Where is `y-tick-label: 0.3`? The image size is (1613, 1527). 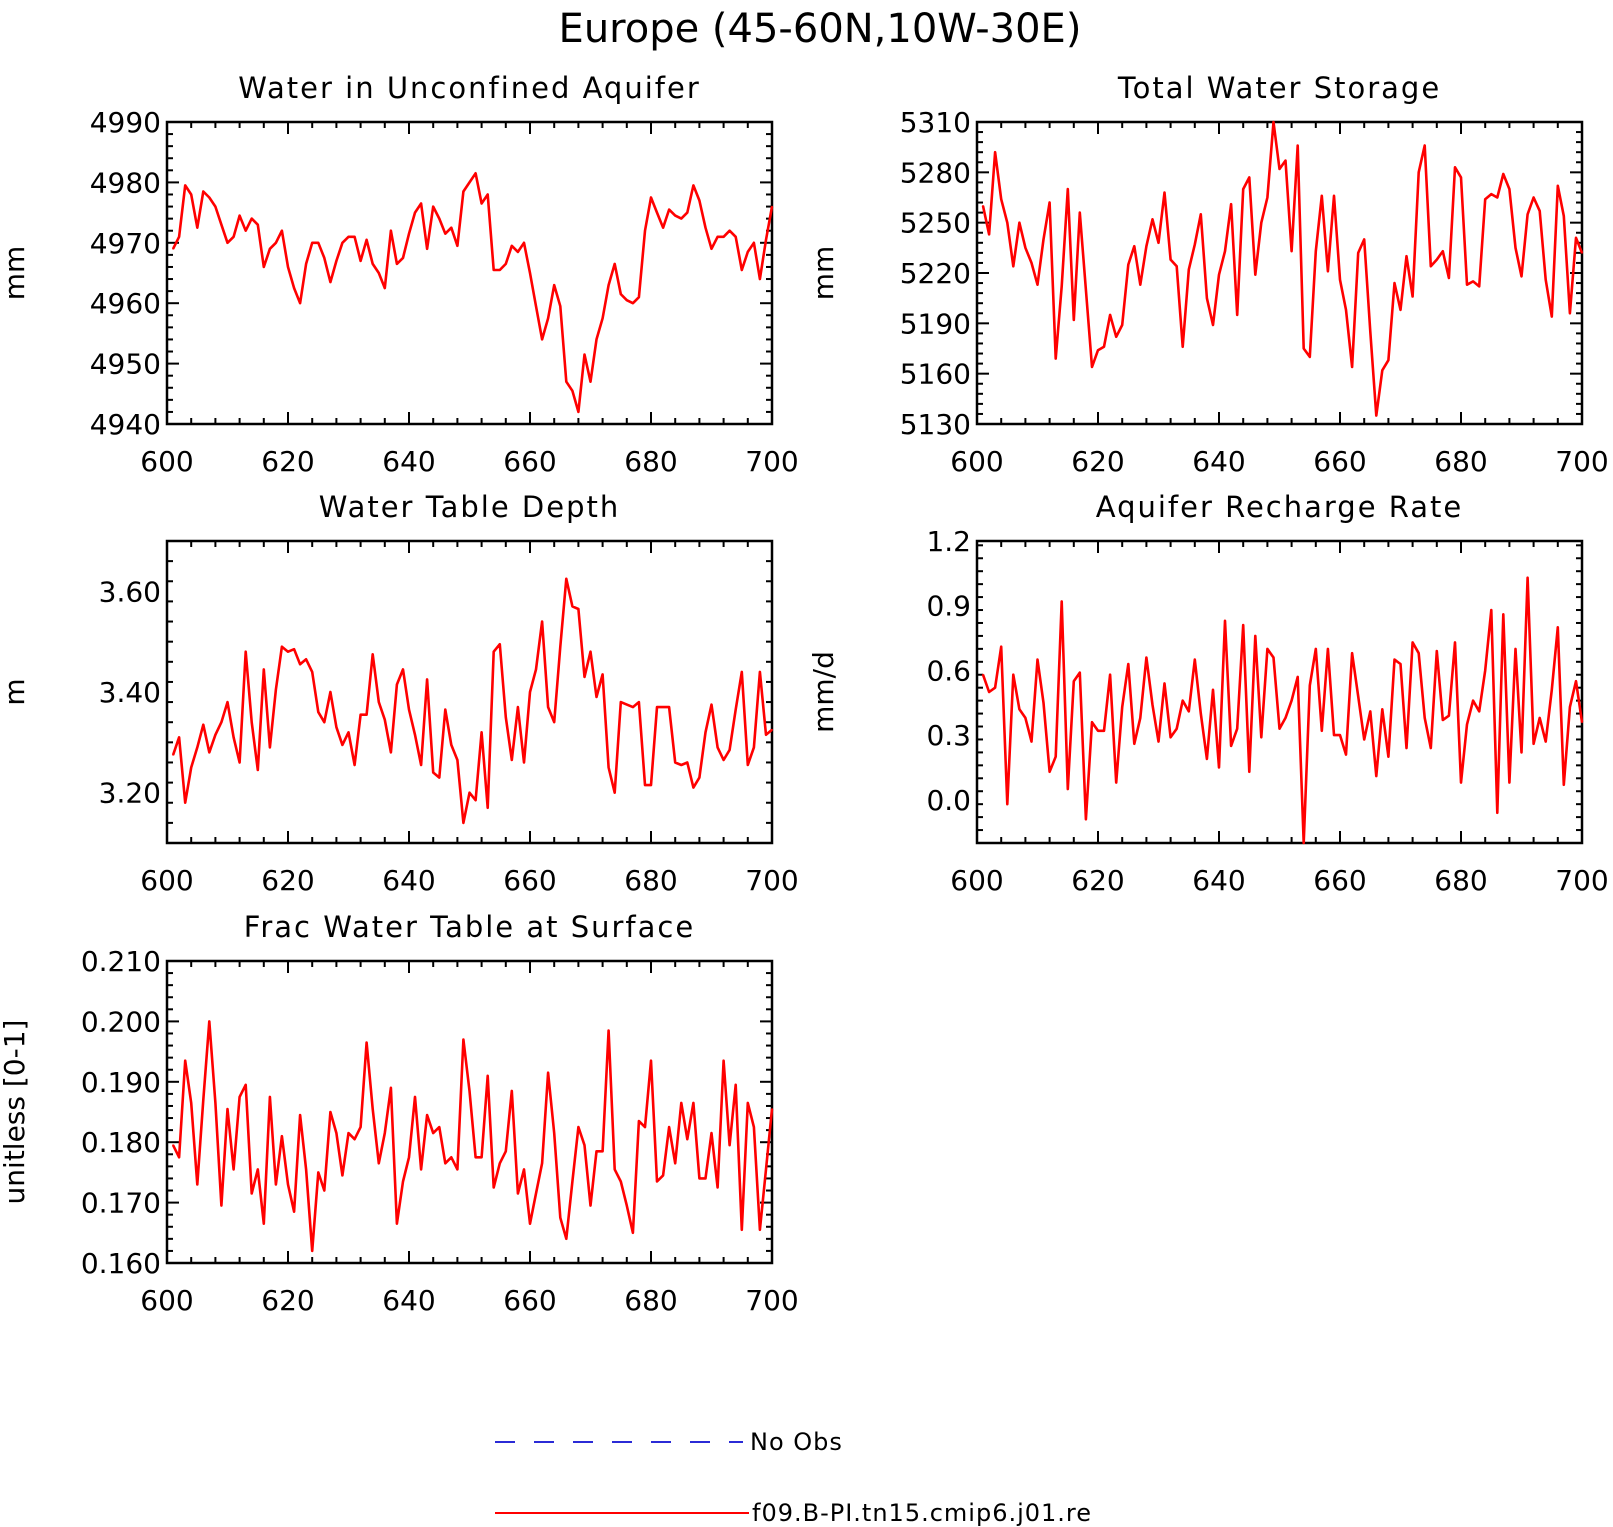
y-tick-label: 0.3 is located at coordinates (948, 735).